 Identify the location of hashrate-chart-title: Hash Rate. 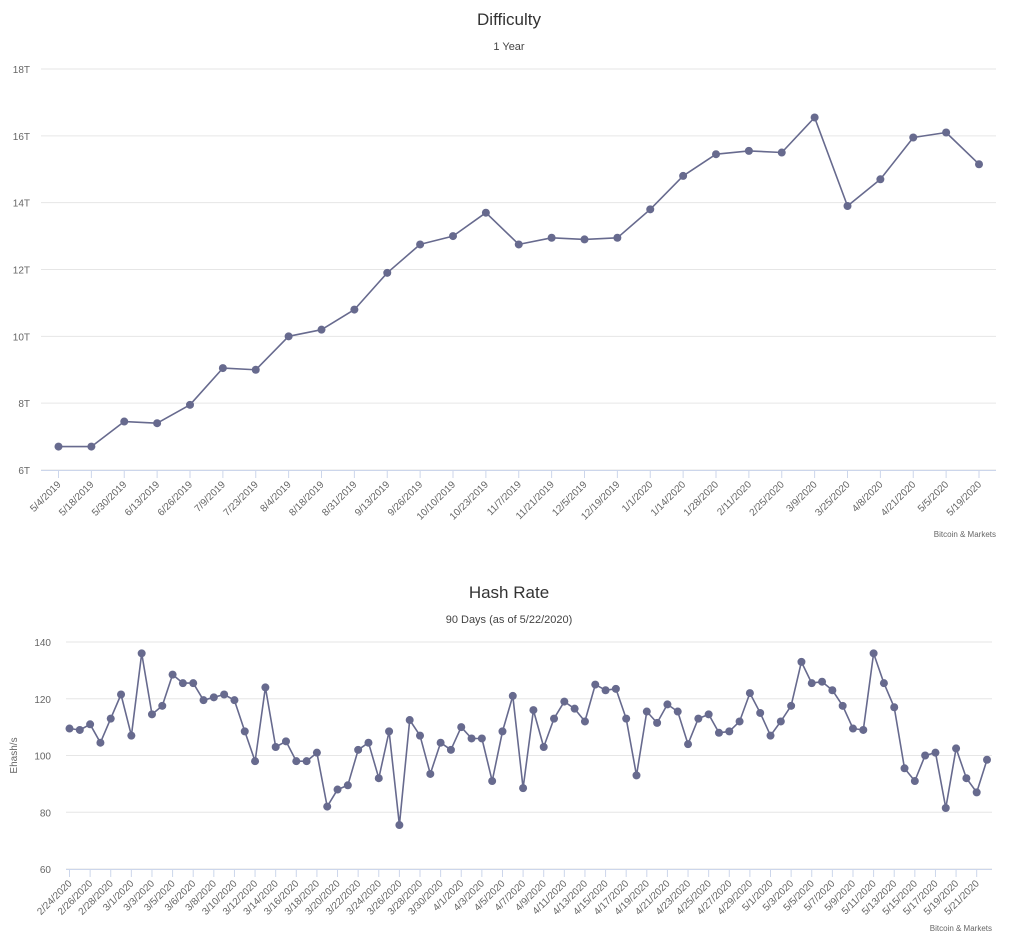
(509, 592).